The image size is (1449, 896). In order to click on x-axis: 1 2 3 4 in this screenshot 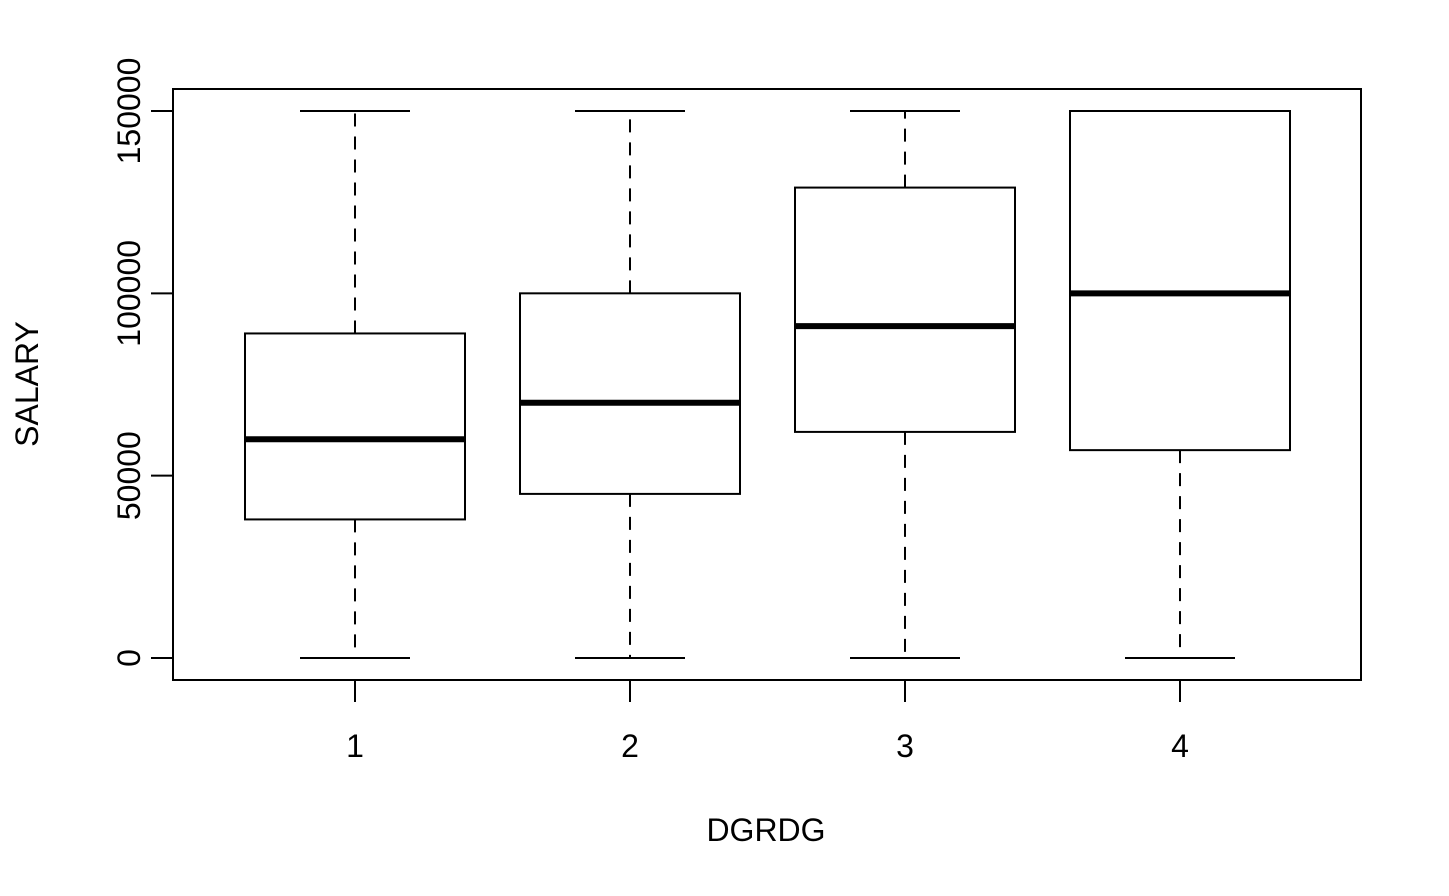, I will do `click(767, 721)`.